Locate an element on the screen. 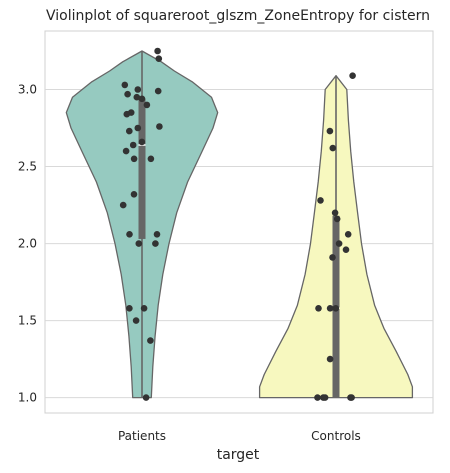 This screenshot has width=450, height=473. x-tick-label: Controls is located at coordinates (336, 436).